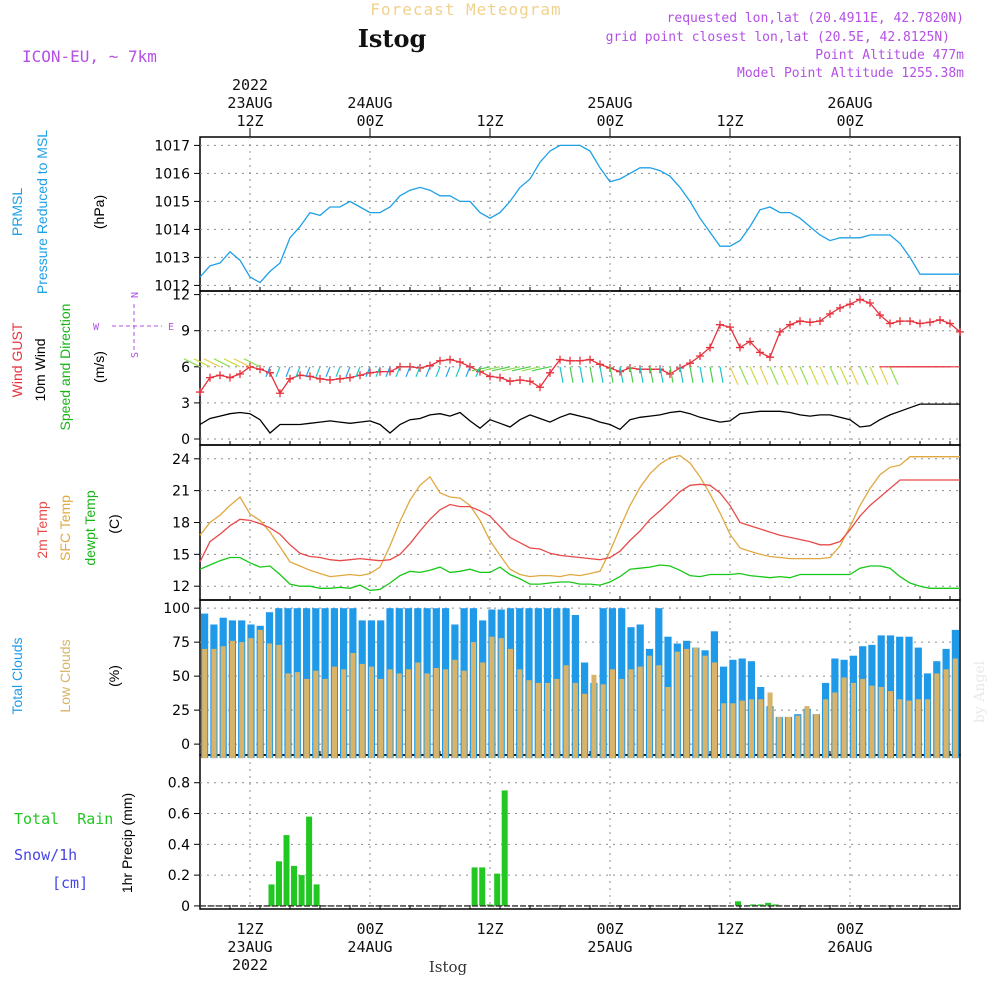 This screenshot has height=1000, width=1000. Describe the element at coordinates (181, 587) in the screenshot. I see `temp-ytick-label: 12` at that location.